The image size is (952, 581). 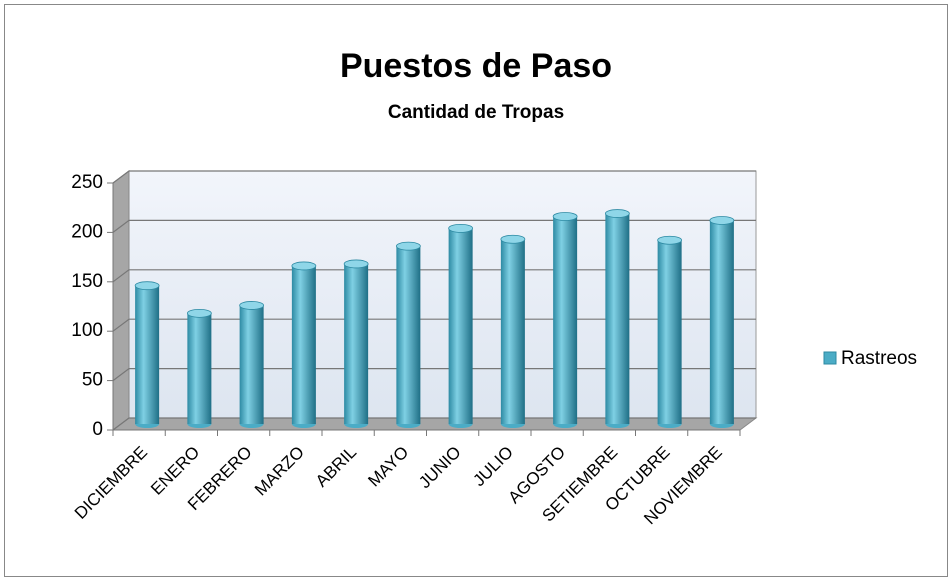 I want to click on y-tick-label: 250, so click(x=87, y=182).